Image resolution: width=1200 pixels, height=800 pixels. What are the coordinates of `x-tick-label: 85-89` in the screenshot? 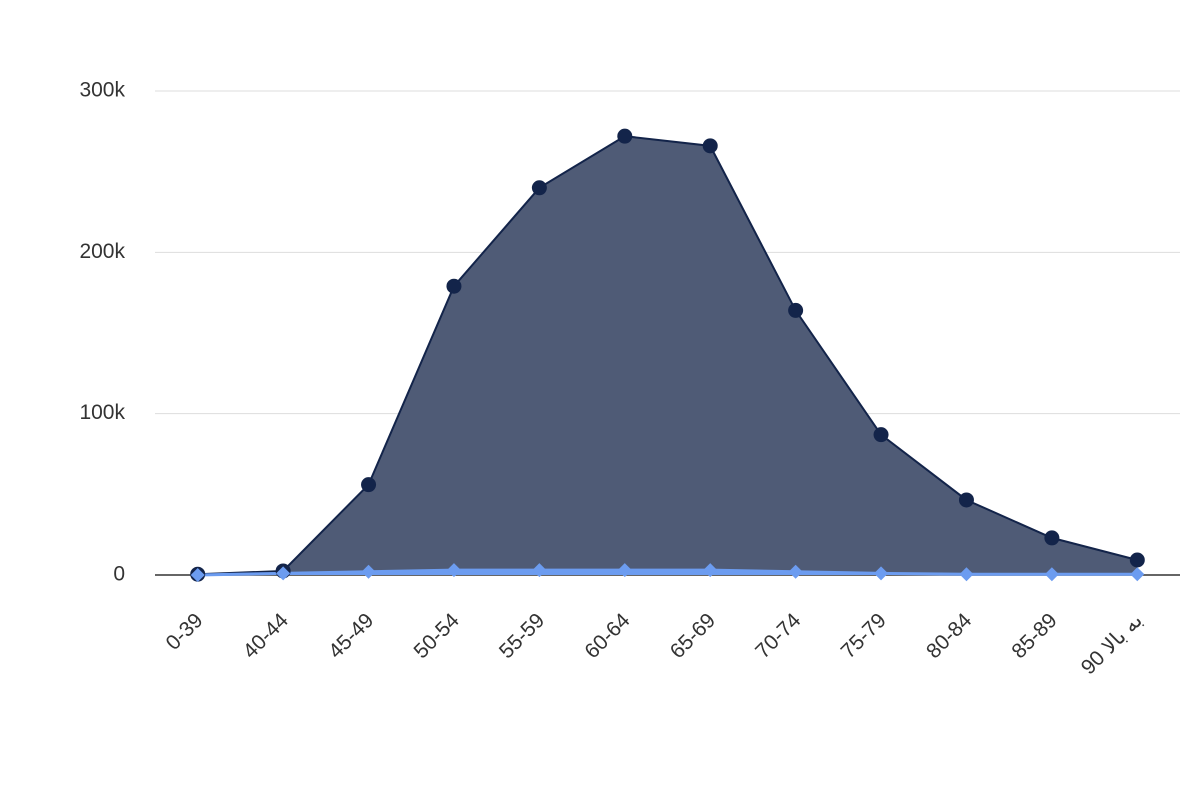 It's located at (1034, 636).